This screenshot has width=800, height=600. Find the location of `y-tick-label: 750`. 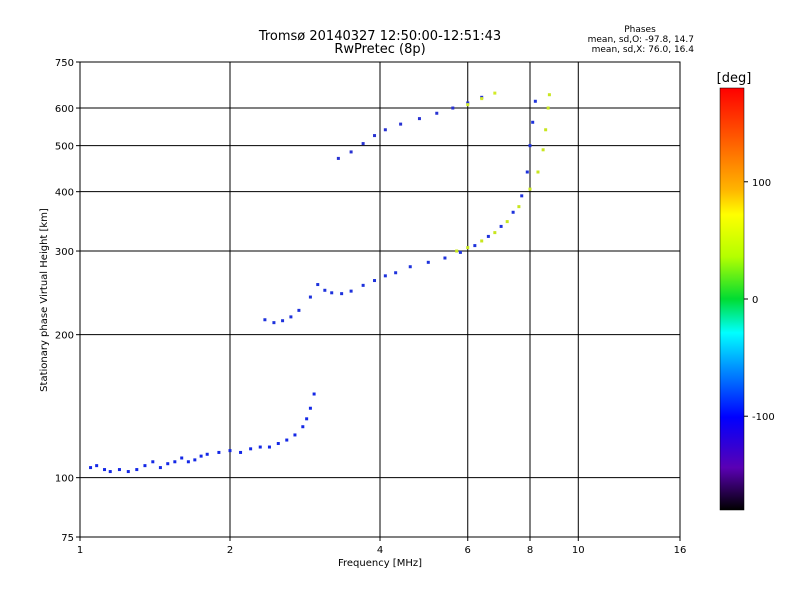

y-tick-label: 750 is located at coordinates (64, 63).